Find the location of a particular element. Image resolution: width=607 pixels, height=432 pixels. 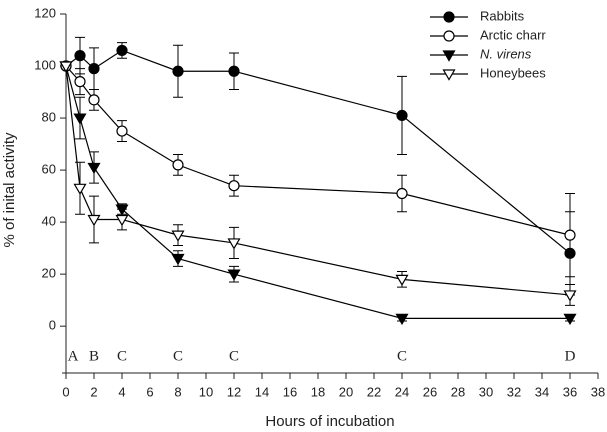

x-tick-label: 18 is located at coordinates (318, 391).